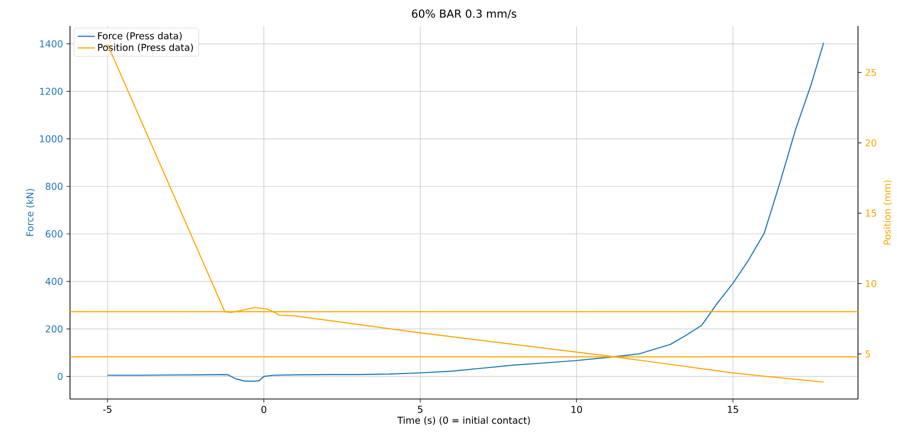  What do you see at coordinates (54, 186) in the screenshot?
I see `y-tick-label: 800` at bounding box center [54, 186].